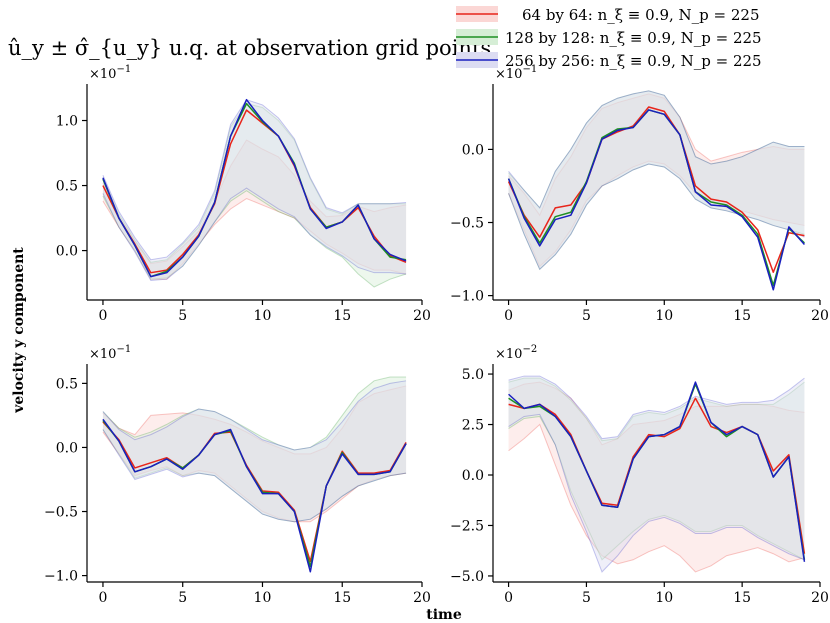  I want to click on axis-multiplier: ×10⁻², so click(516, 353).